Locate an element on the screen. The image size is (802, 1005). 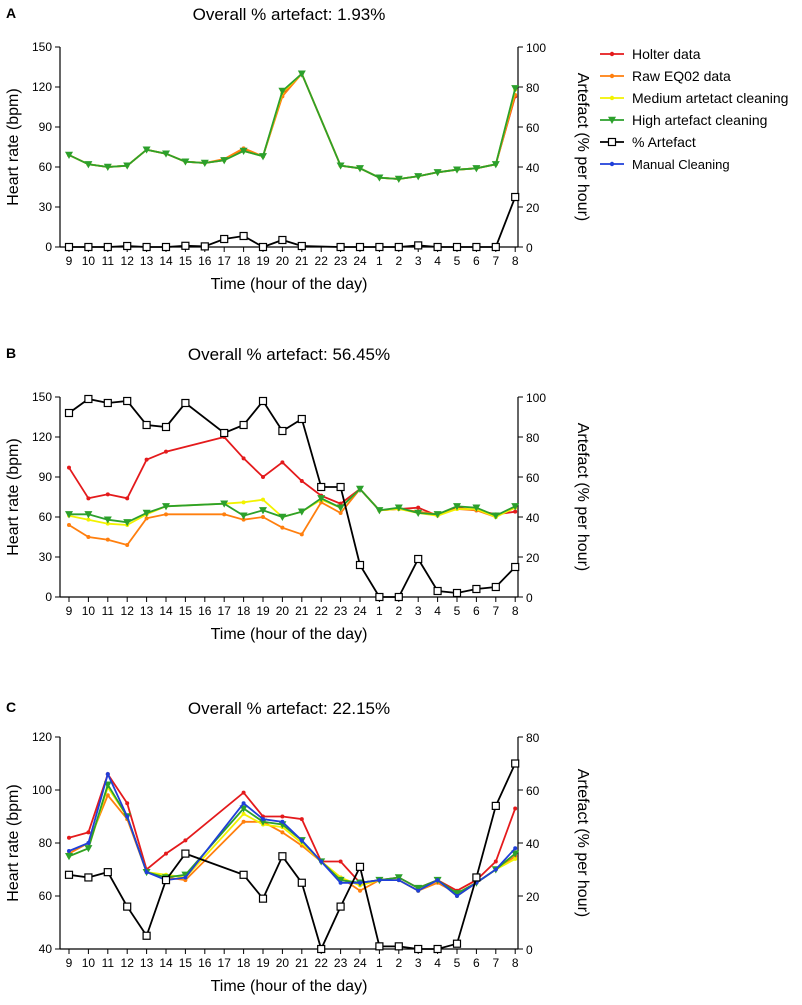
y-tick-label: 80 is located at coordinates (46, 843).